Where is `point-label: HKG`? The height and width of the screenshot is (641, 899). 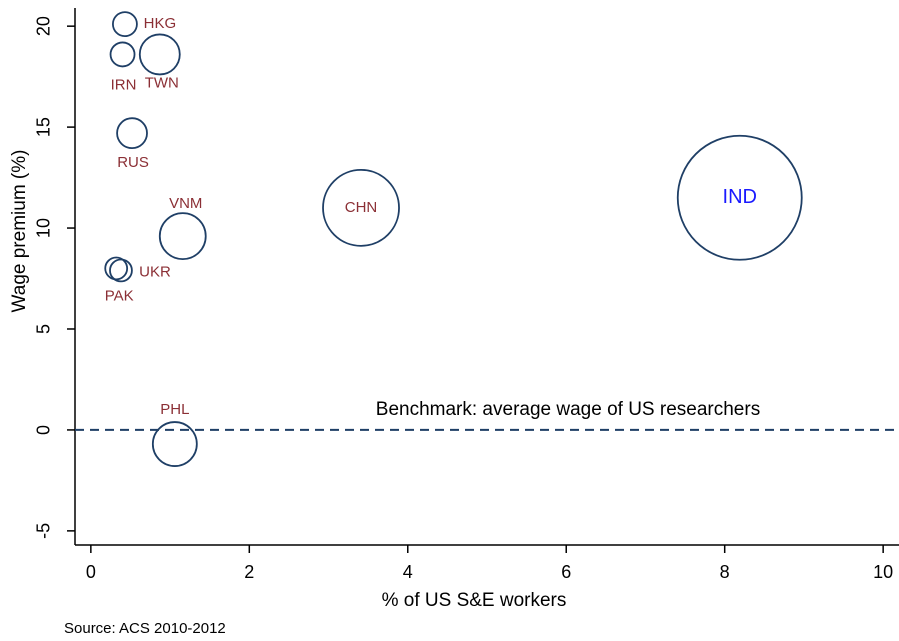 point-label: HKG is located at coordinates (160, 23).